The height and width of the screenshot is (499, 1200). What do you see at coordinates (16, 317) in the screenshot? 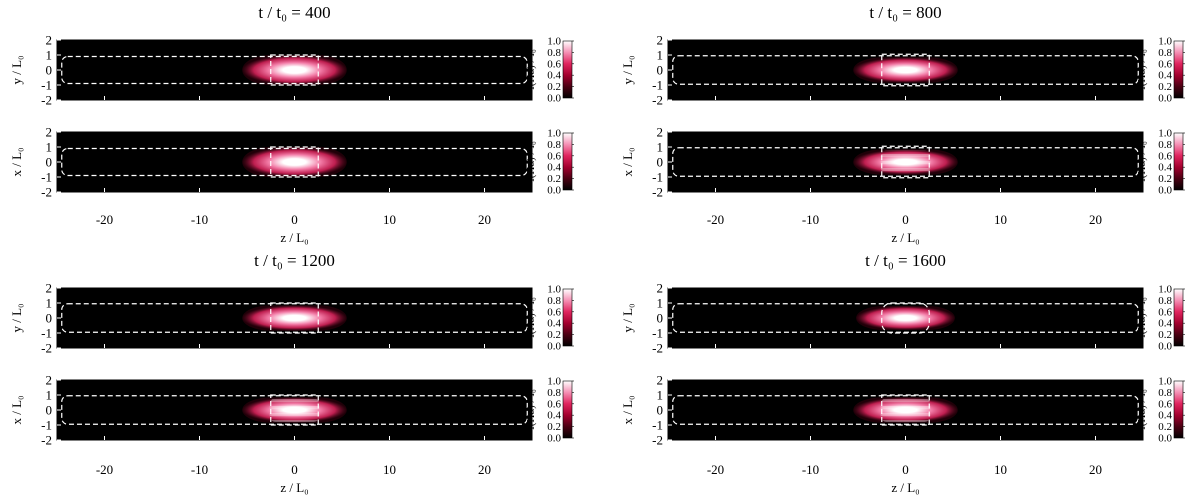
I see `y-axis-label: y / L₀` at bounding box center [16, 317].